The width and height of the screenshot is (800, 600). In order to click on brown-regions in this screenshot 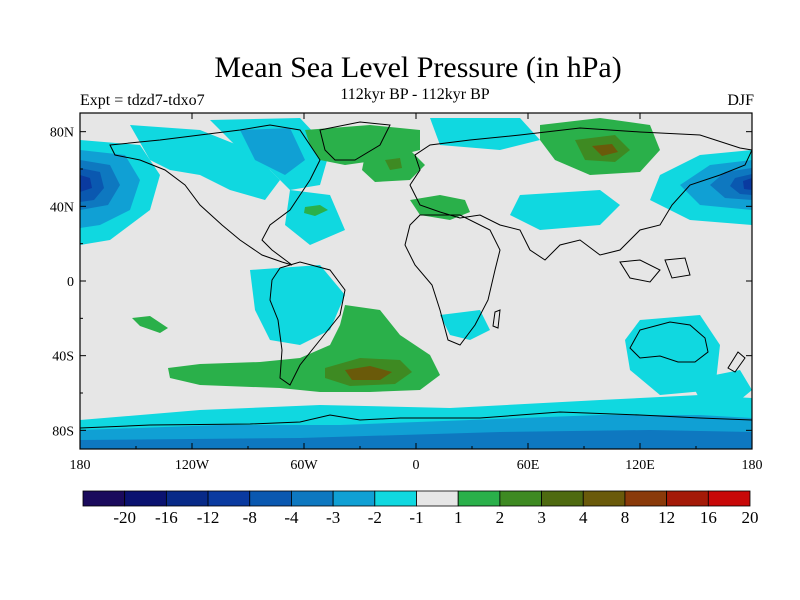, I will do `click(481, 262)`.